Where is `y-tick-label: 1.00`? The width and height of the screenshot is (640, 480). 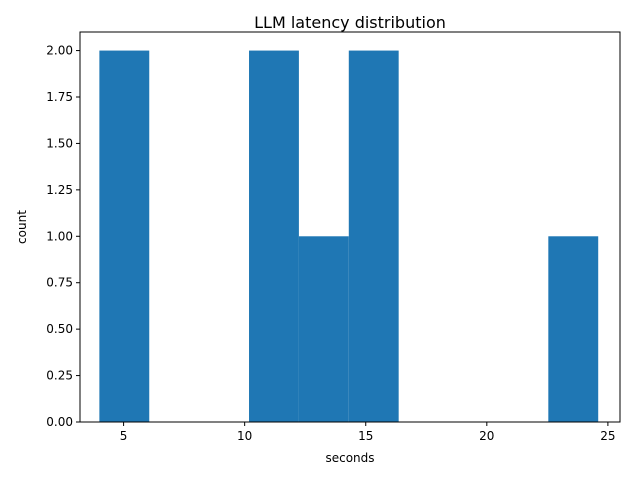 y-tick-label: 1.00 is located at coordinates (59, 236).